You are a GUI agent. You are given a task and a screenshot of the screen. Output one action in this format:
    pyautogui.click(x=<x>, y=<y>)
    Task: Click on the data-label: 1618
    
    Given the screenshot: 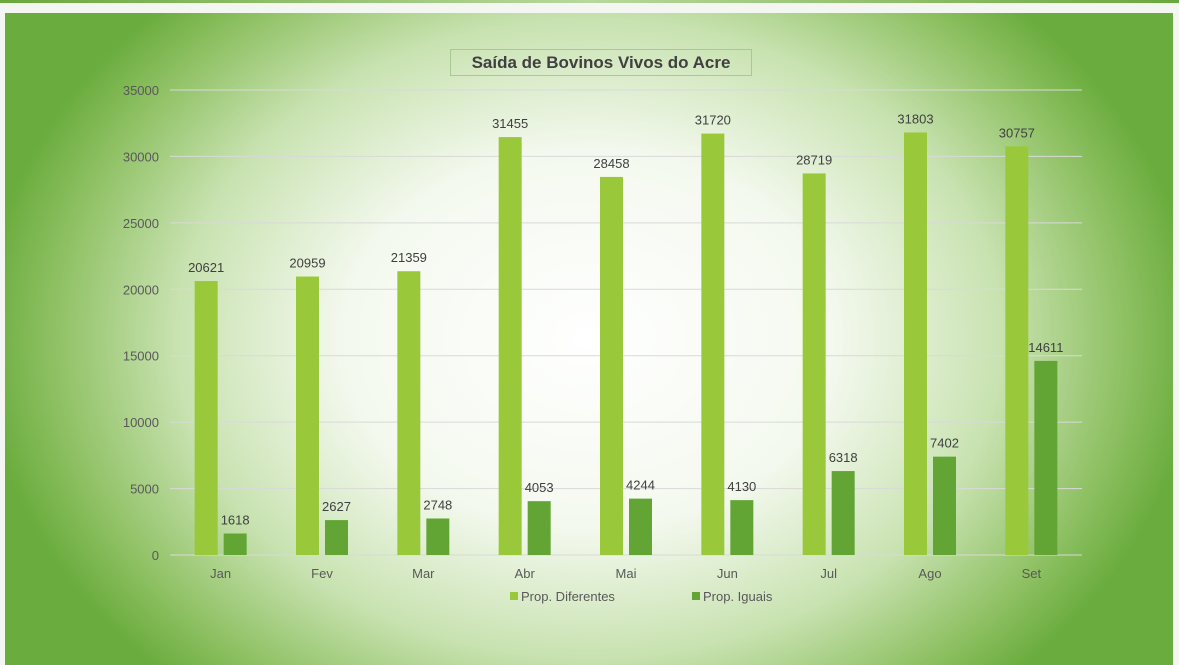 What is the action you would take?
    pyautogui.click(x=235, y=520)
    